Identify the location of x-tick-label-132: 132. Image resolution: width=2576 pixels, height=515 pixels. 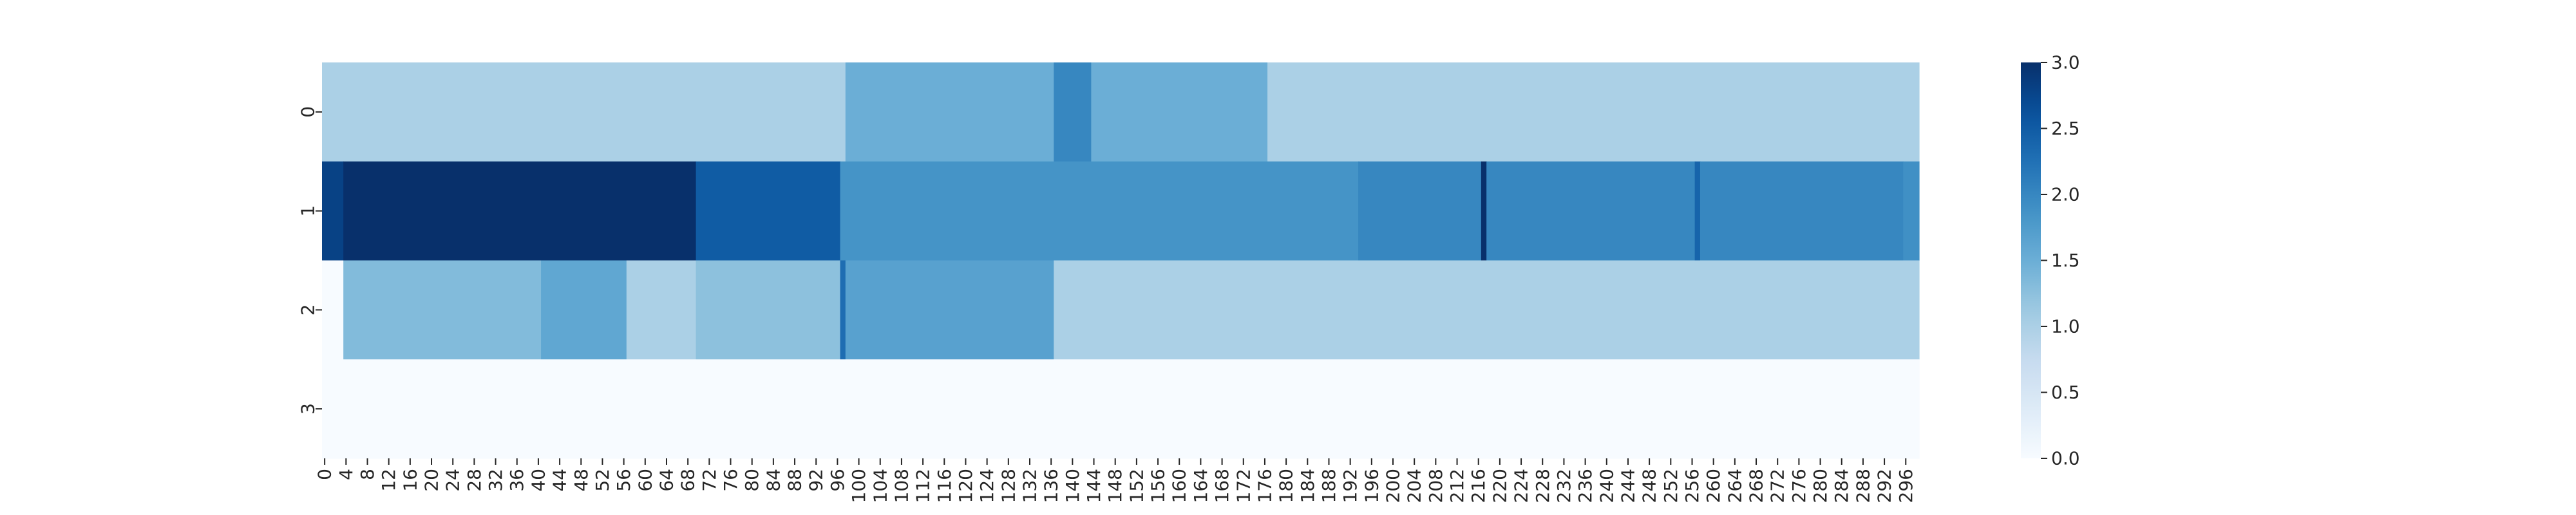
(1029, 486).